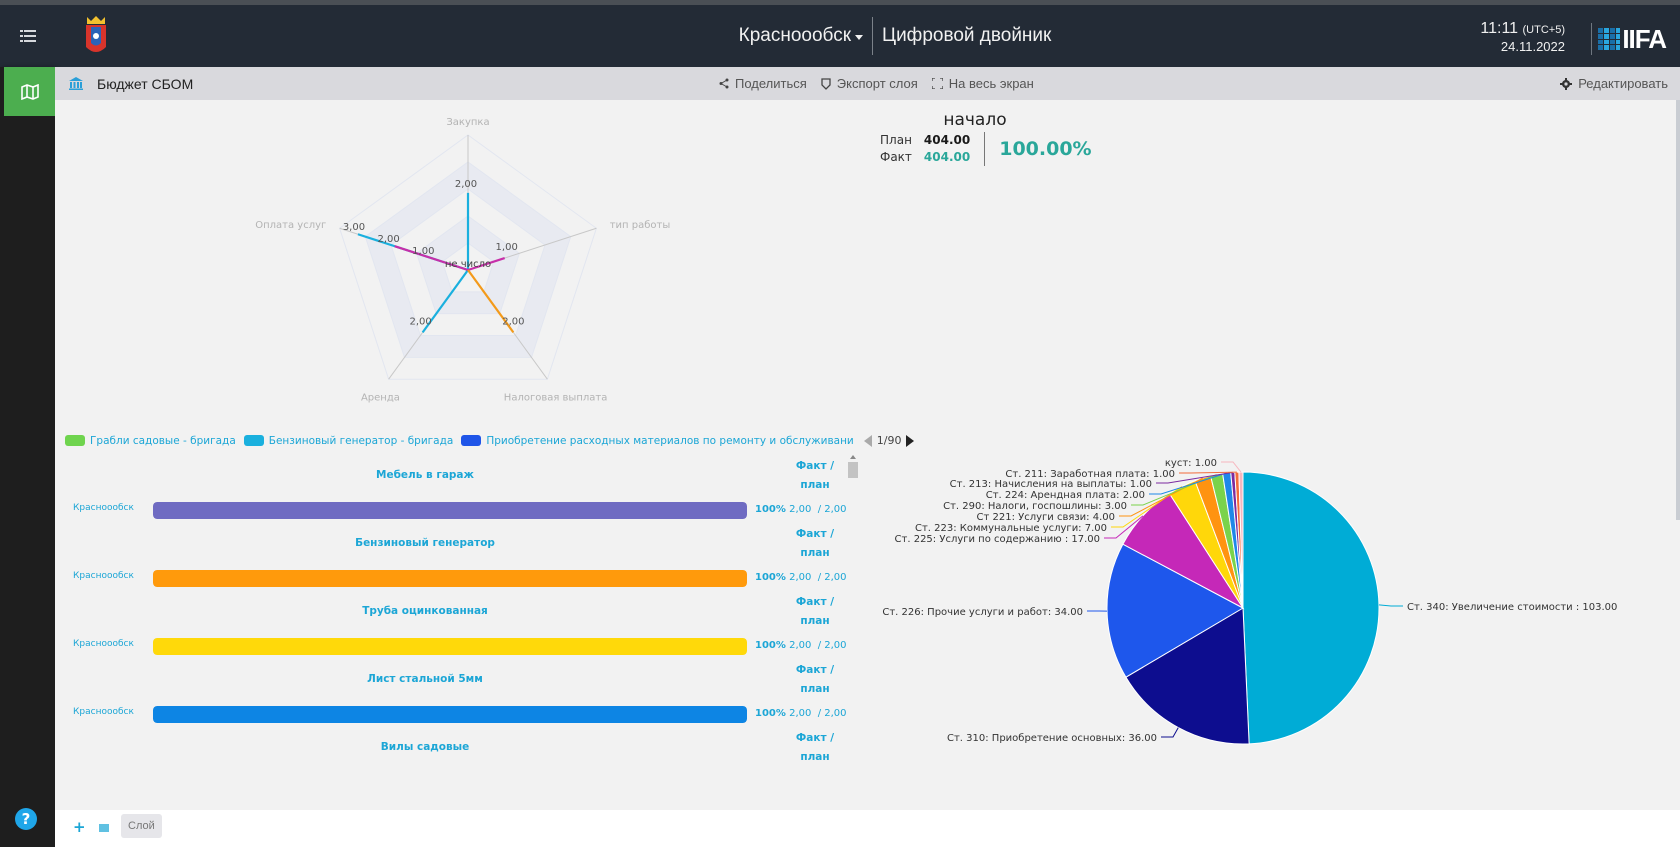  Describe the element at coordinates (380, 398) in the screenshot. I see `radar-axis-label: Аренда` at that location.